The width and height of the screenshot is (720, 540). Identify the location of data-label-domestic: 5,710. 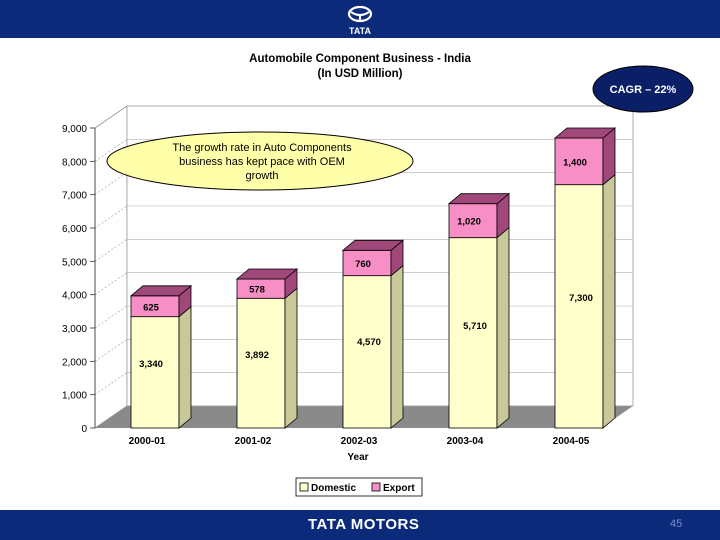
(475, 326).